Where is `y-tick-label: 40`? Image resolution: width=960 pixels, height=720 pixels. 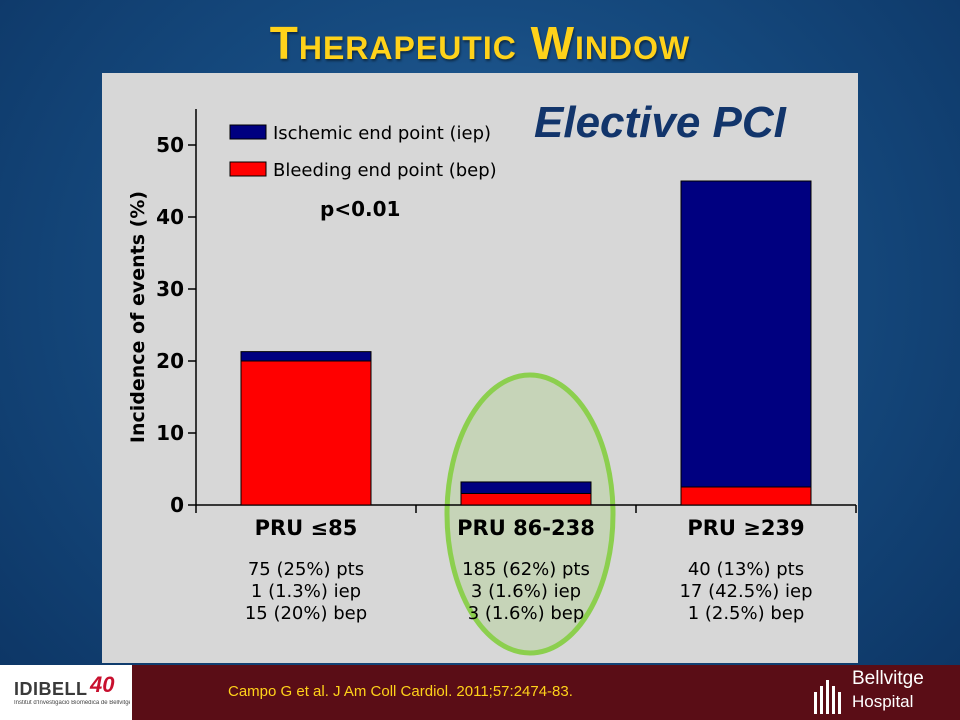
y-tick-label: 40 is located at coordinates (170, 217).